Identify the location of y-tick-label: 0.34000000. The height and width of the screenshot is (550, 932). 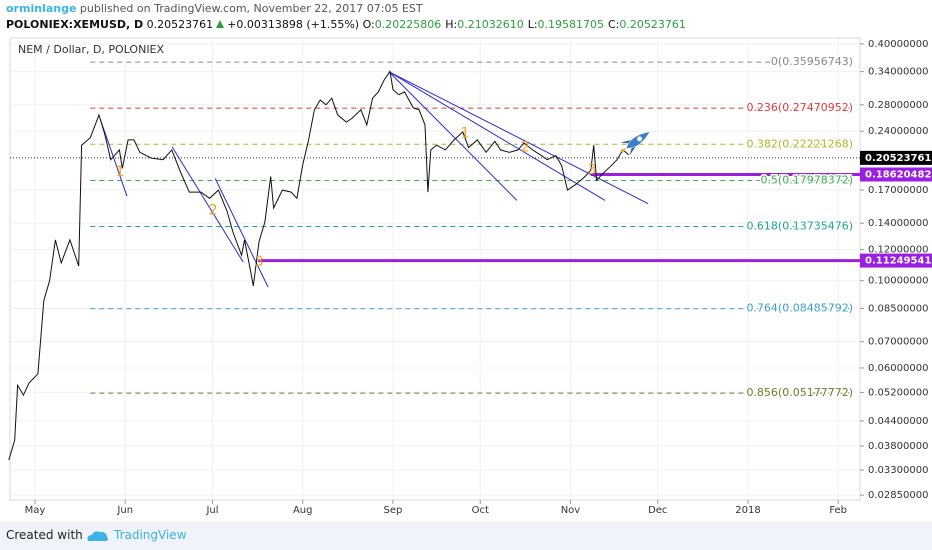
(898, 72).